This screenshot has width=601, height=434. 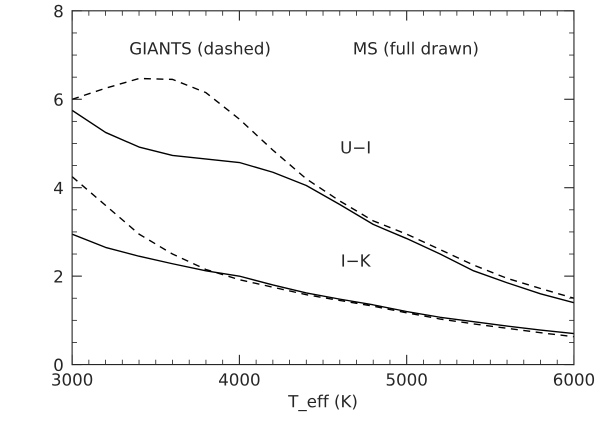 What do you see at coordinates (58, 99) in the screenshot?
I see `y-tick-label: 6` at bounding box center [58, 99].